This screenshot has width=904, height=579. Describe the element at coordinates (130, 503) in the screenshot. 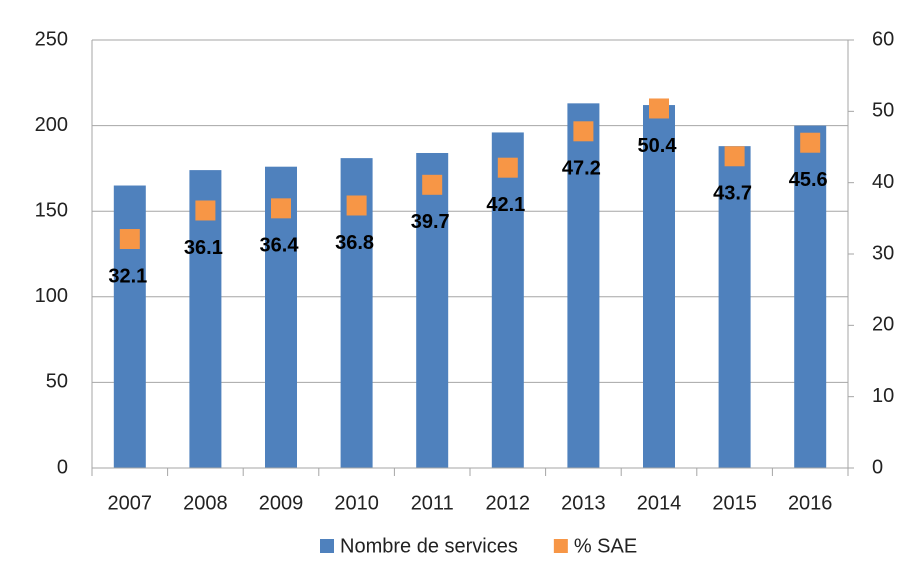

I see `x-tick-label: 2007` at that location.